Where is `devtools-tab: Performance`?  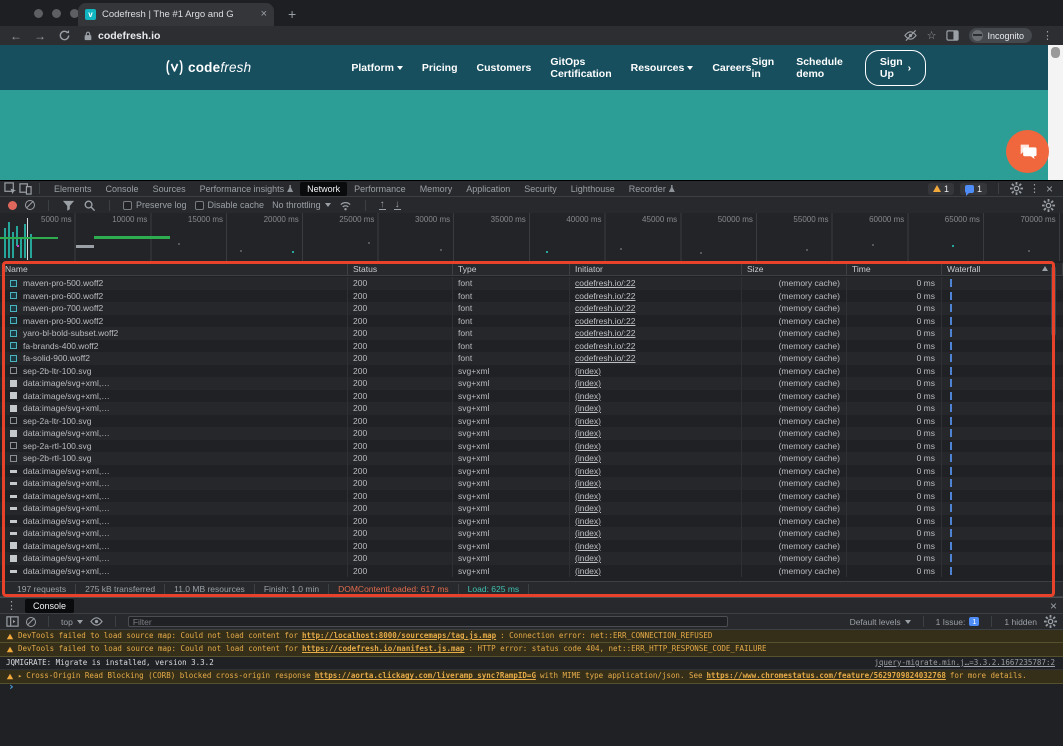
devtools-tab: Performance is located at coordinates (380, 188).